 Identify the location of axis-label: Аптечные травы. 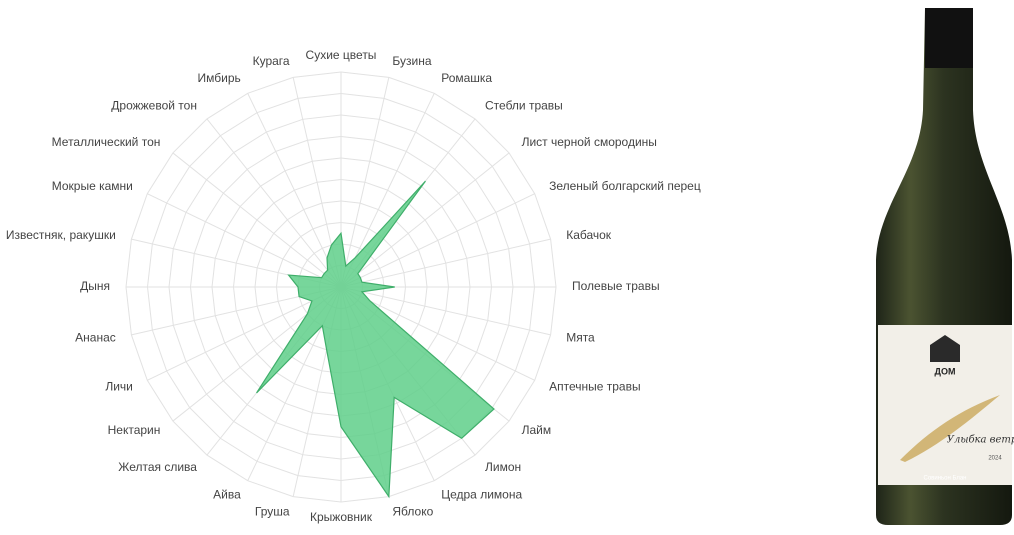
(595, 386).